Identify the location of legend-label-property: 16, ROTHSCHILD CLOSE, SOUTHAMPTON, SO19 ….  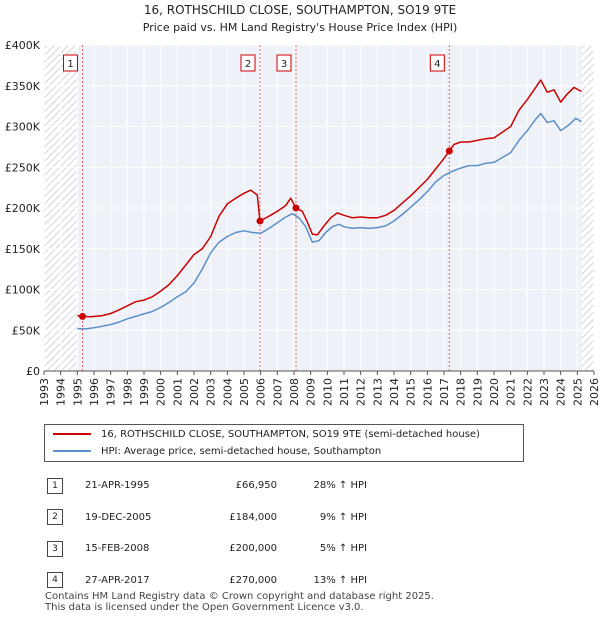
(290, 434).